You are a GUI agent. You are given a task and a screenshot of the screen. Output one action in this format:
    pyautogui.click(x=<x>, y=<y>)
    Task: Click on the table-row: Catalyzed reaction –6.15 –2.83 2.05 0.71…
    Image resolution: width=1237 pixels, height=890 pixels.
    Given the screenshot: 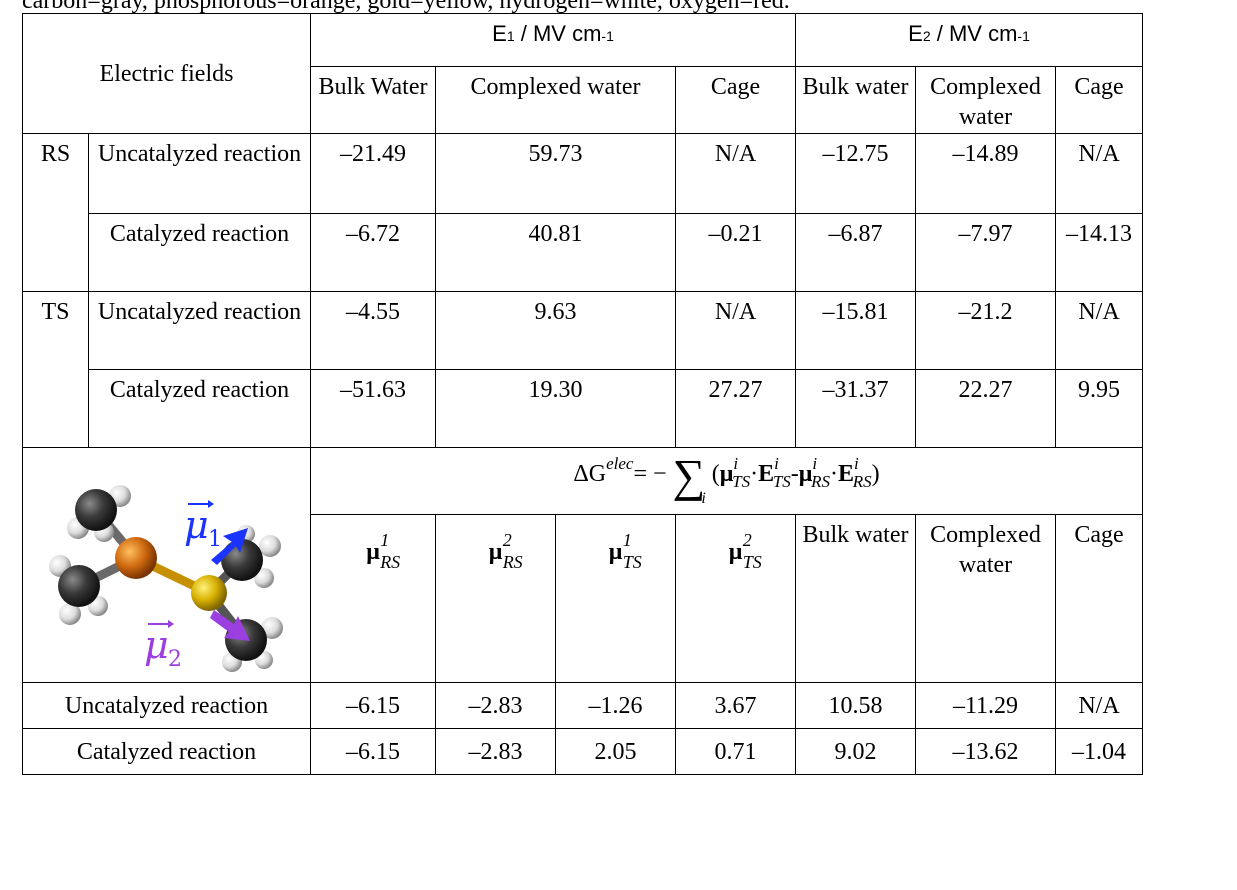 What is the action you would take?
    pyautogui.click(x=582, y=751)
    